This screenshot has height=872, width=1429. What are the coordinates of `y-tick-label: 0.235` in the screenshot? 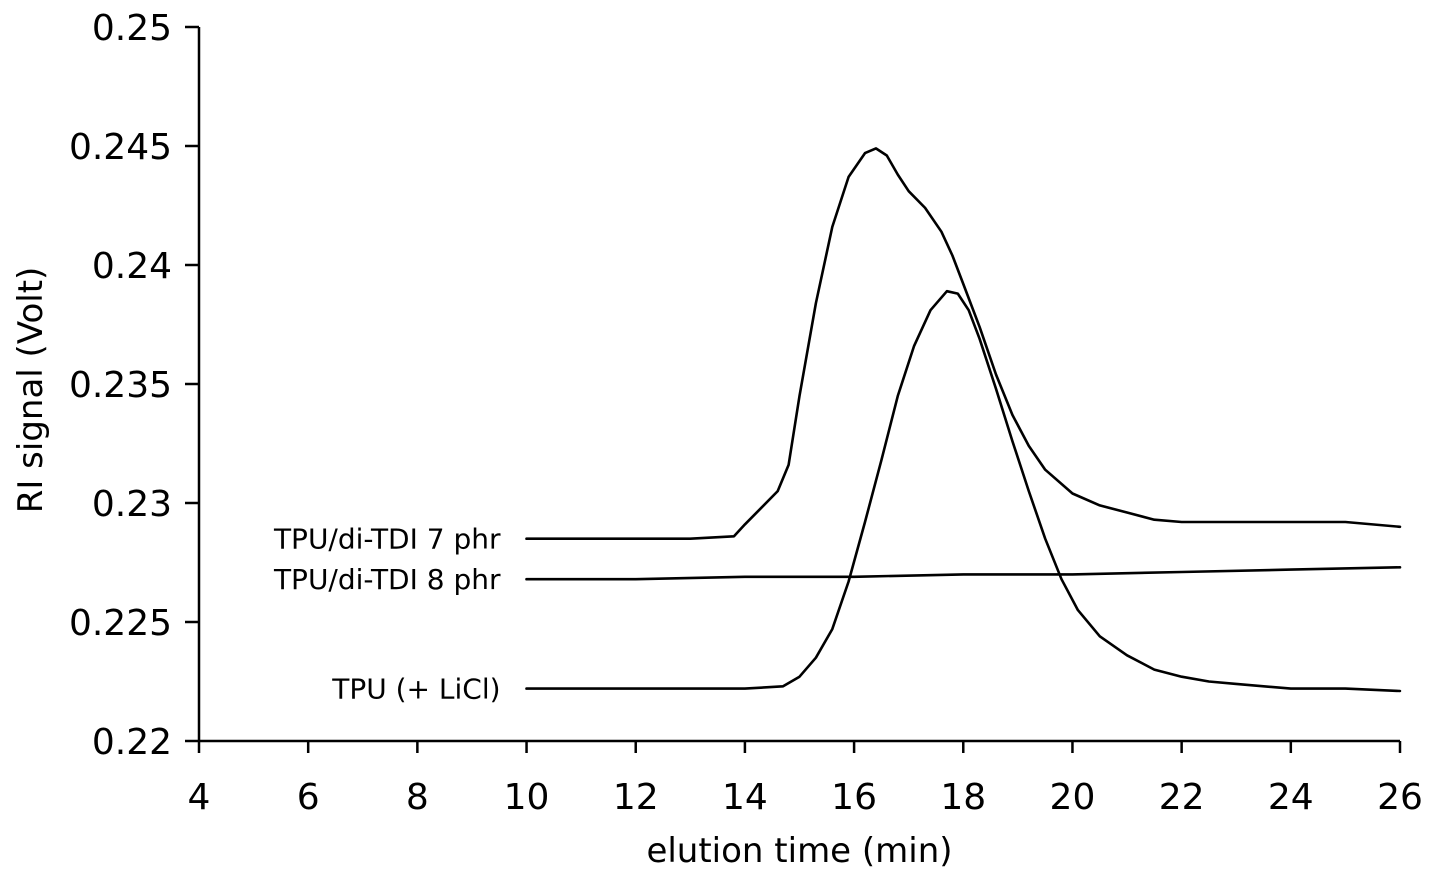 It's located at (120, 385).